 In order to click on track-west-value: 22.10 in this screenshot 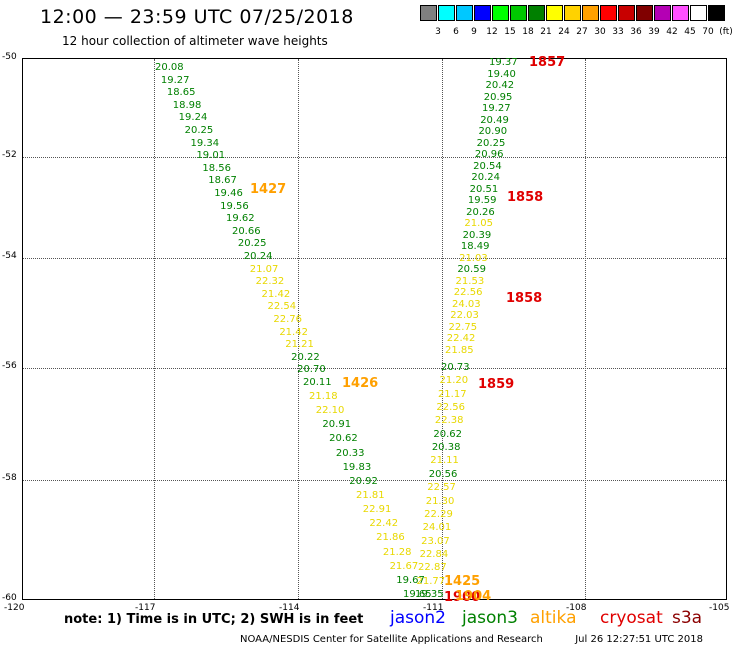, I will do `click(330, 411)`.